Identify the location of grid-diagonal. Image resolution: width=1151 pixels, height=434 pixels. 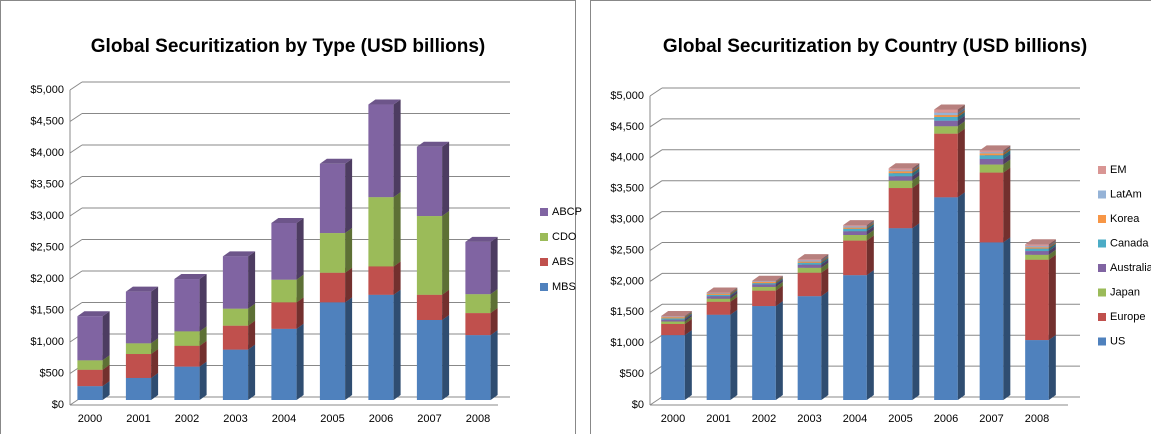
(656, 401).